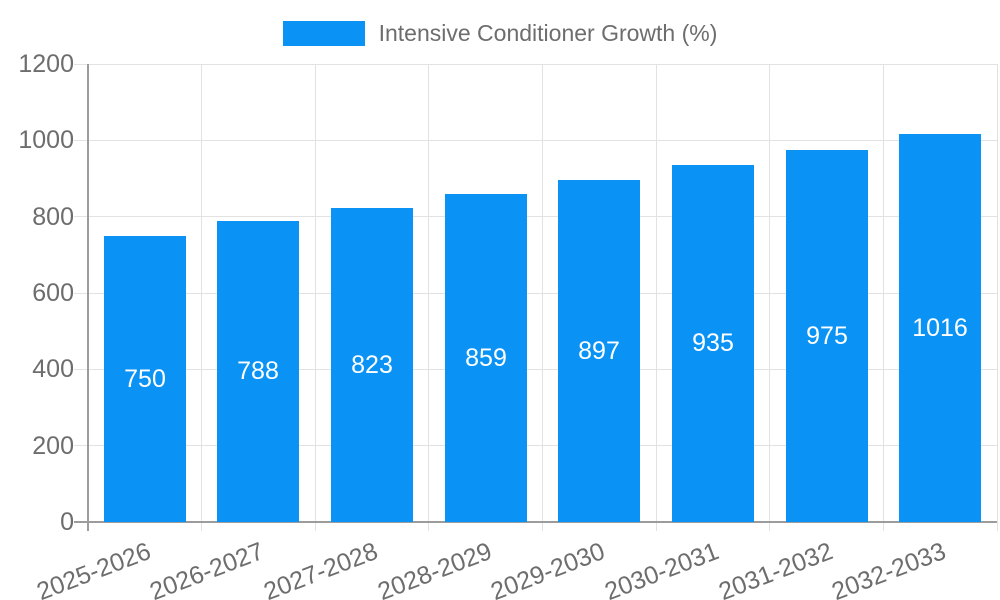 The width and height of the screenshot is (1000, 600). Describe the element at coordinates (53, 369) in the screenshot. I see `y-tick-label: 400` at that location.